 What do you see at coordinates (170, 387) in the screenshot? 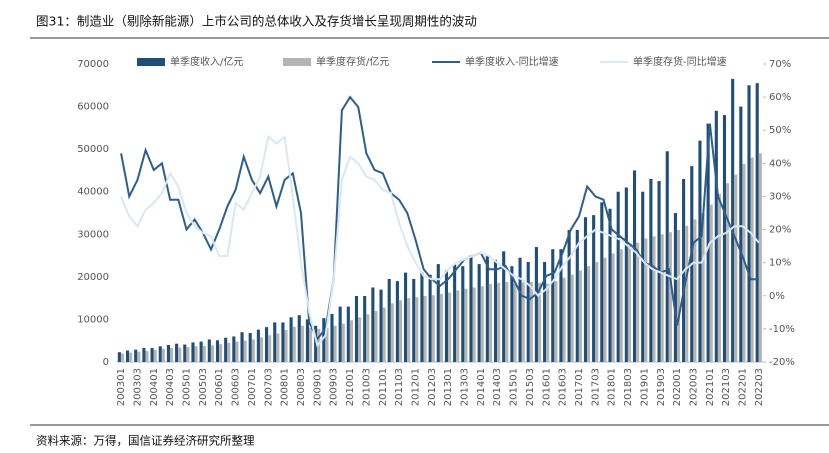
I see `x-tick-label: 200403` at bounding box center [170, 387].